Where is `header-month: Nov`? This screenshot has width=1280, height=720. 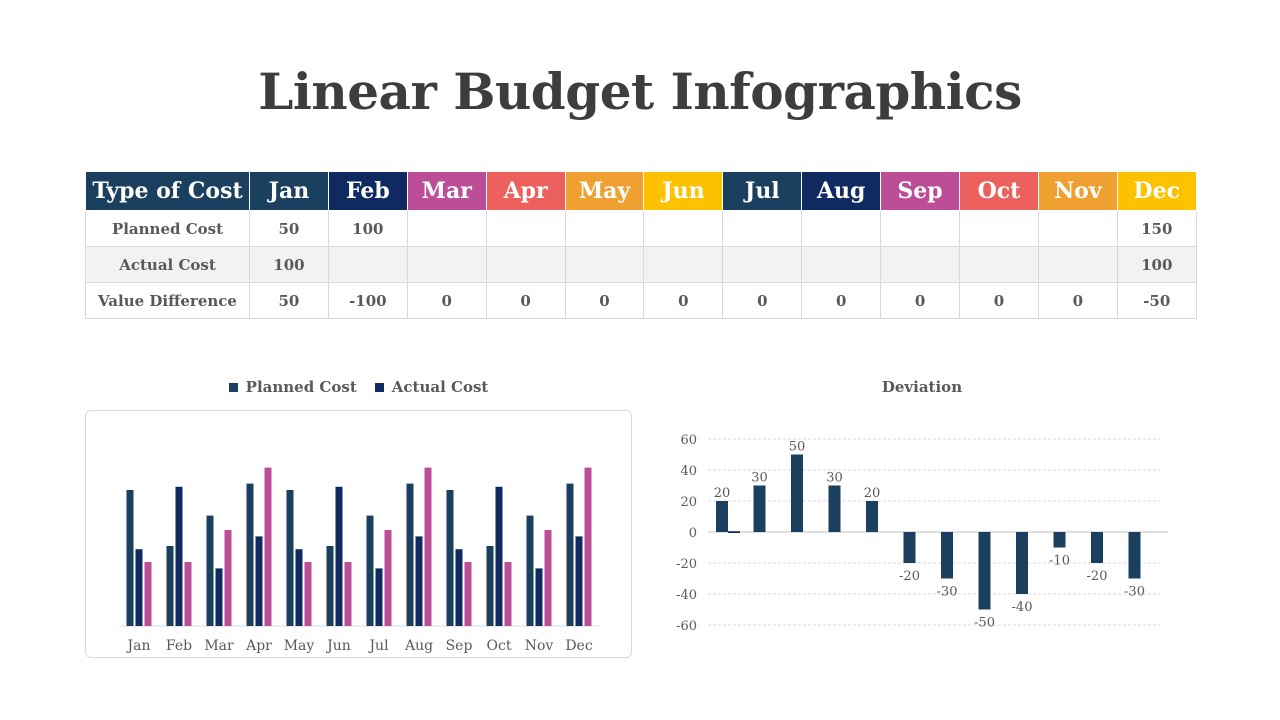
header-month: Nov is located at coordinates (1077, 191).